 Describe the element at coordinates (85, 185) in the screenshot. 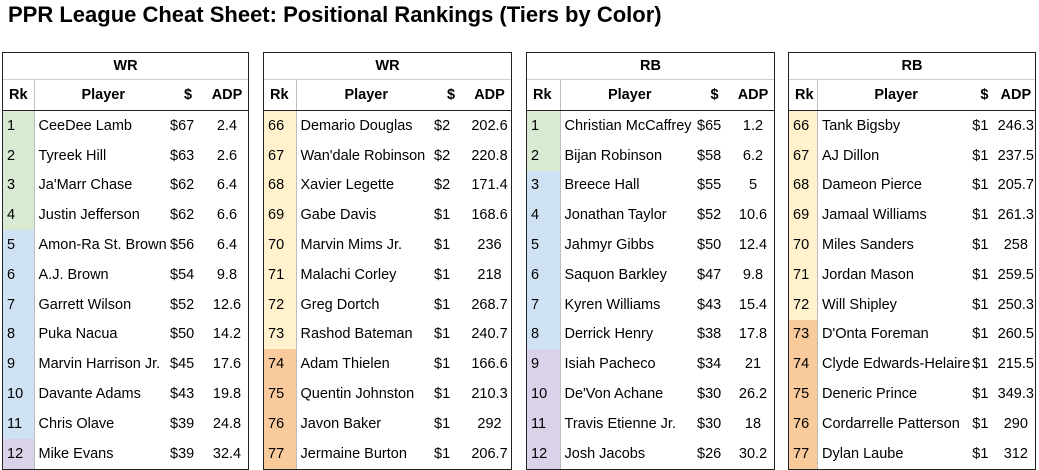

I see `player-name-cell: Ja'Marr Chase` at that location.